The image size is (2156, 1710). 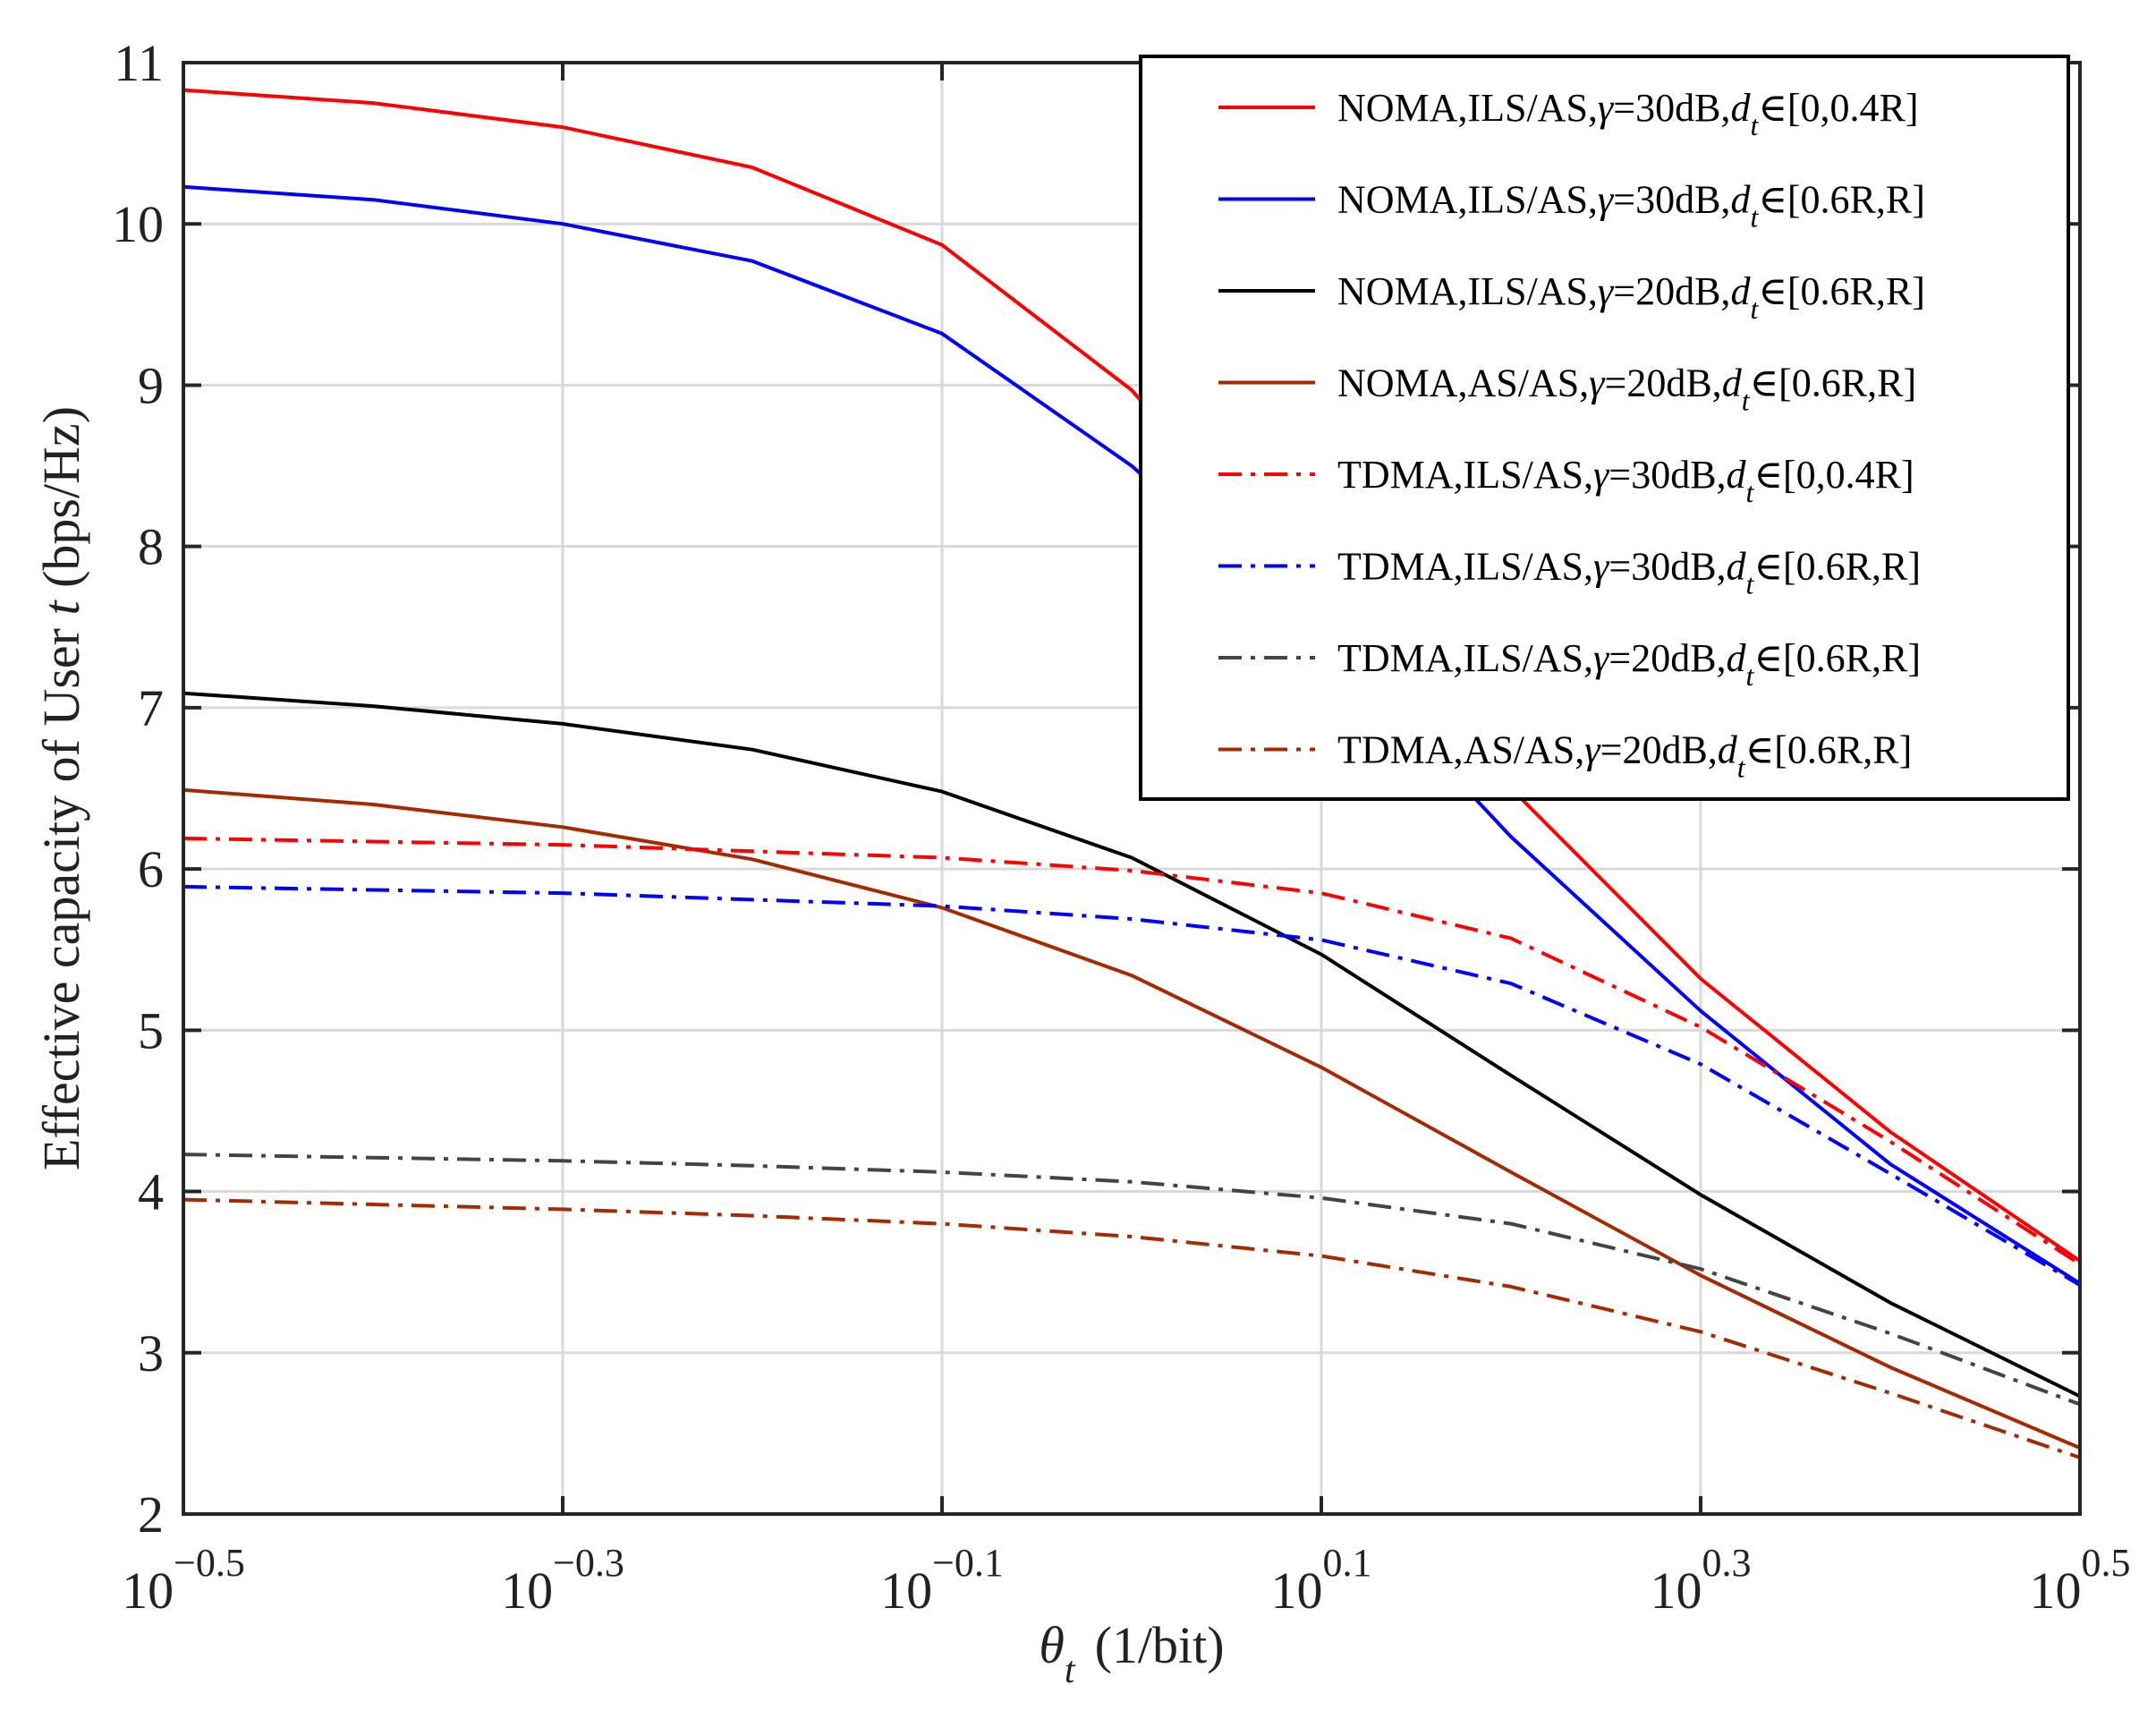 I want to click on legend-label: TDMA,AS/AS,γ=20dB,dt∈[0.6R,R], so click(x=1624, y=756).